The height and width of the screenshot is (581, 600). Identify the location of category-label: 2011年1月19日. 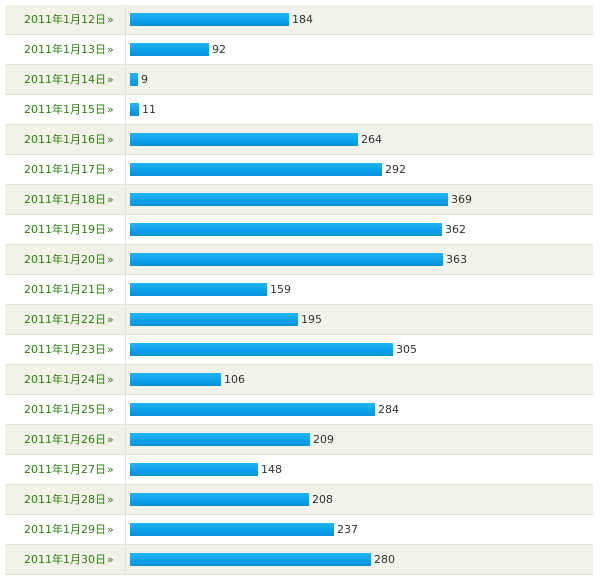
(65, 229).